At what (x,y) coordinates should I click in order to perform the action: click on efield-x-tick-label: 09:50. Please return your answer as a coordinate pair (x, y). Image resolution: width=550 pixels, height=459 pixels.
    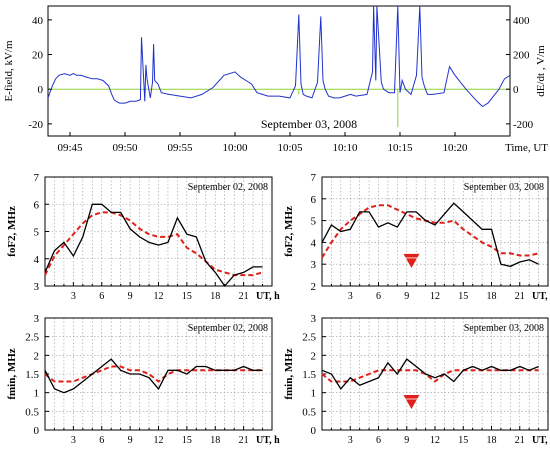
    Looking at the image, I should click on (125, 148).